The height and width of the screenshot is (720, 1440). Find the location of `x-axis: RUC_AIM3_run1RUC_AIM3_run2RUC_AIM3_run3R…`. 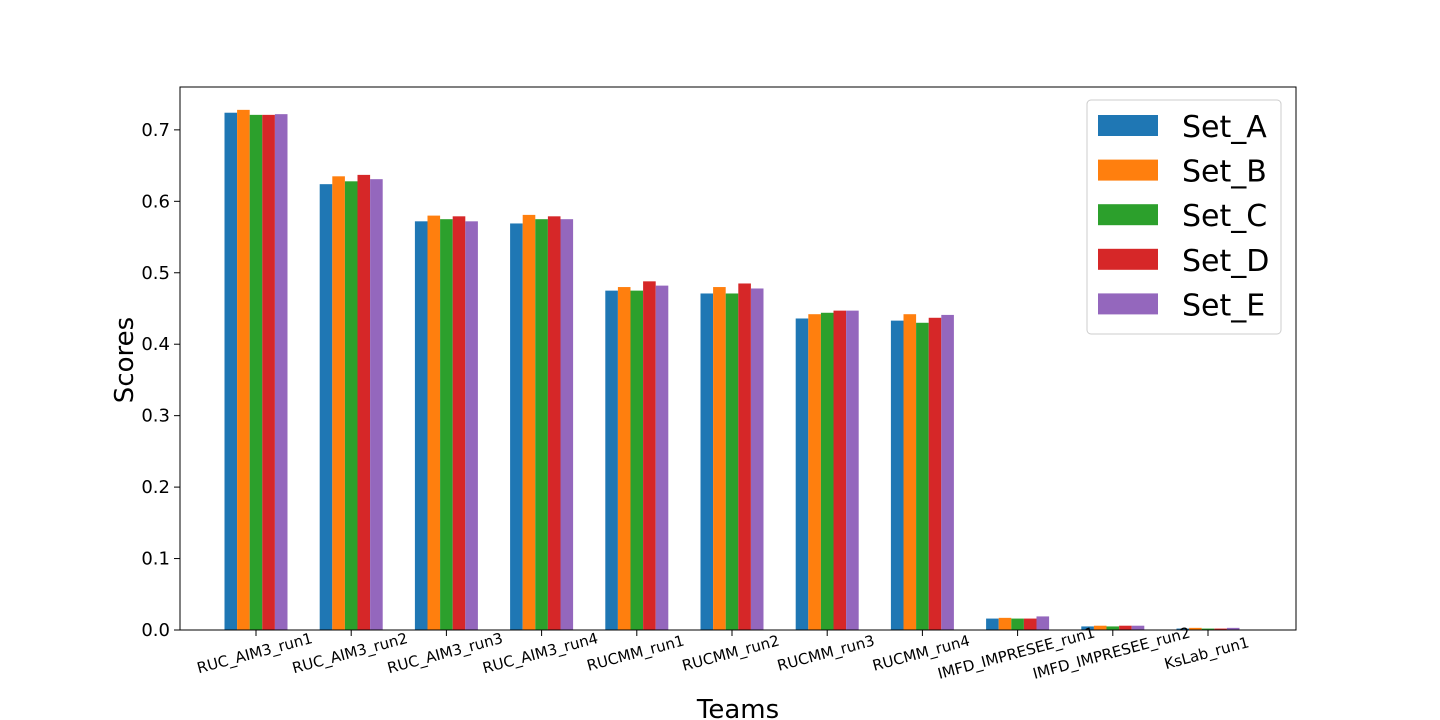

x-axis: RUC_AIM3_run1RUC_AIM3_run2RUC_AIM3_run3R… is located at coordinates (723, 654).